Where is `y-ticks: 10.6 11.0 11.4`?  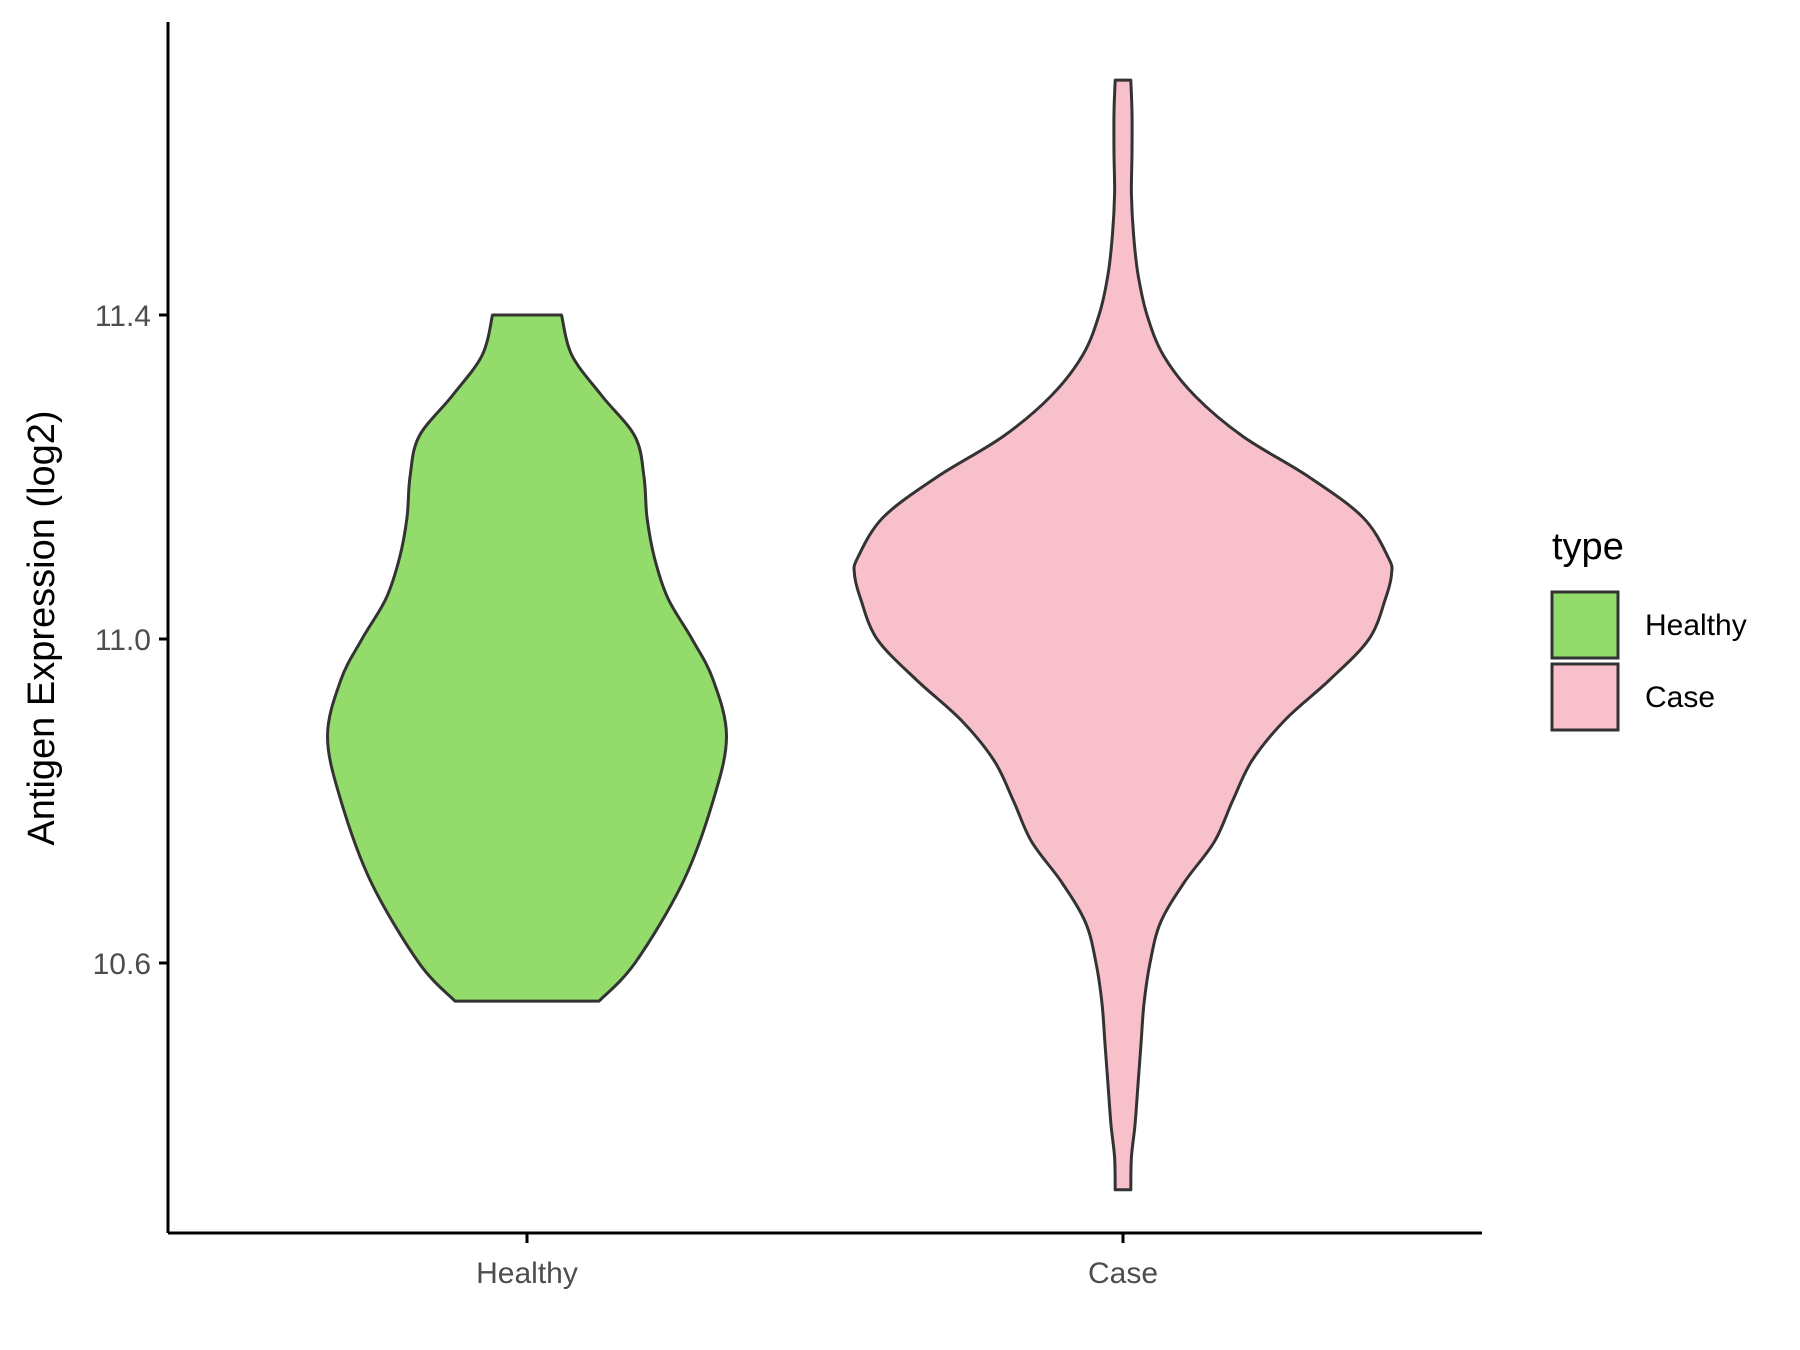
y-ticks: 10.6 11.0 11.4 is located at coordinates (130, 640).